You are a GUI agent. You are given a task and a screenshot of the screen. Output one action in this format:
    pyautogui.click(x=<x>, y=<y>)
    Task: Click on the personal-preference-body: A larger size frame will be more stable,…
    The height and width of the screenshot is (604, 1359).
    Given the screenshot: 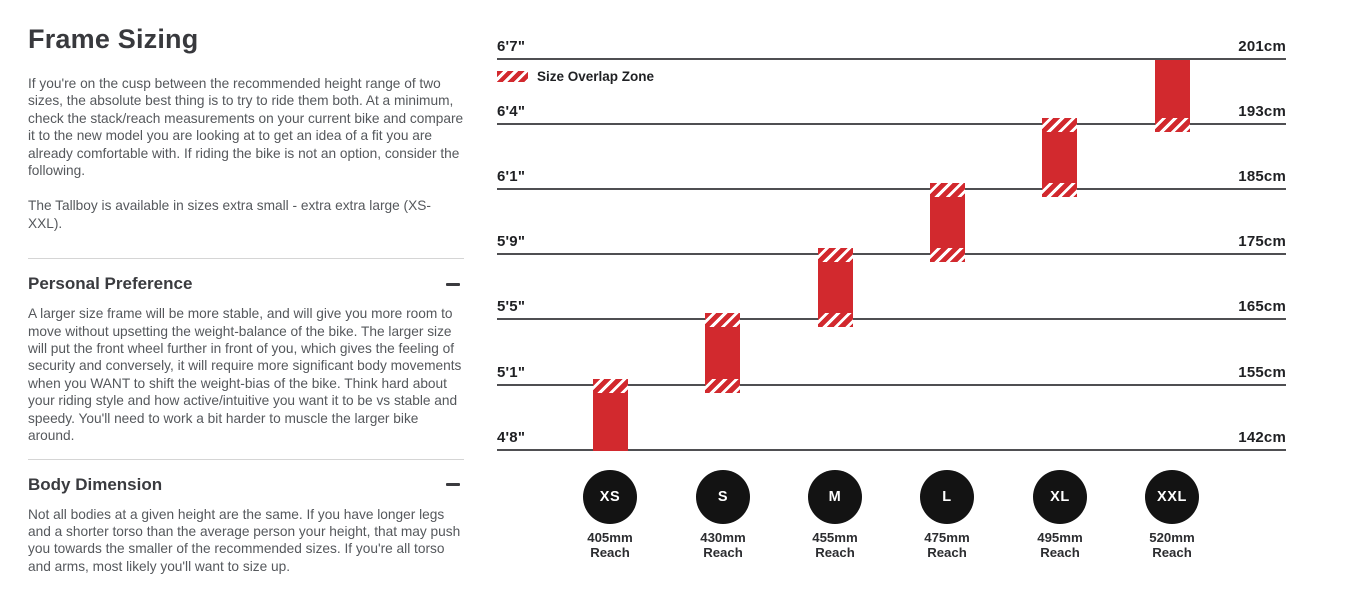 What is the action you would take?
    pyautogui.click(x=245, y=375)
    